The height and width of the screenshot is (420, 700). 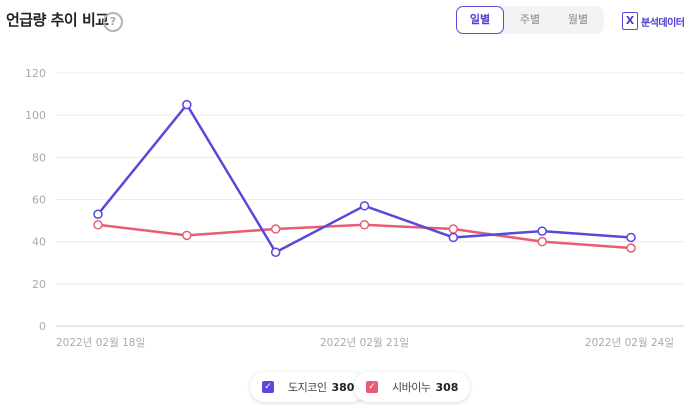 I want to click on export-data-button: X 분석데이터, so click(x=653, y=21).